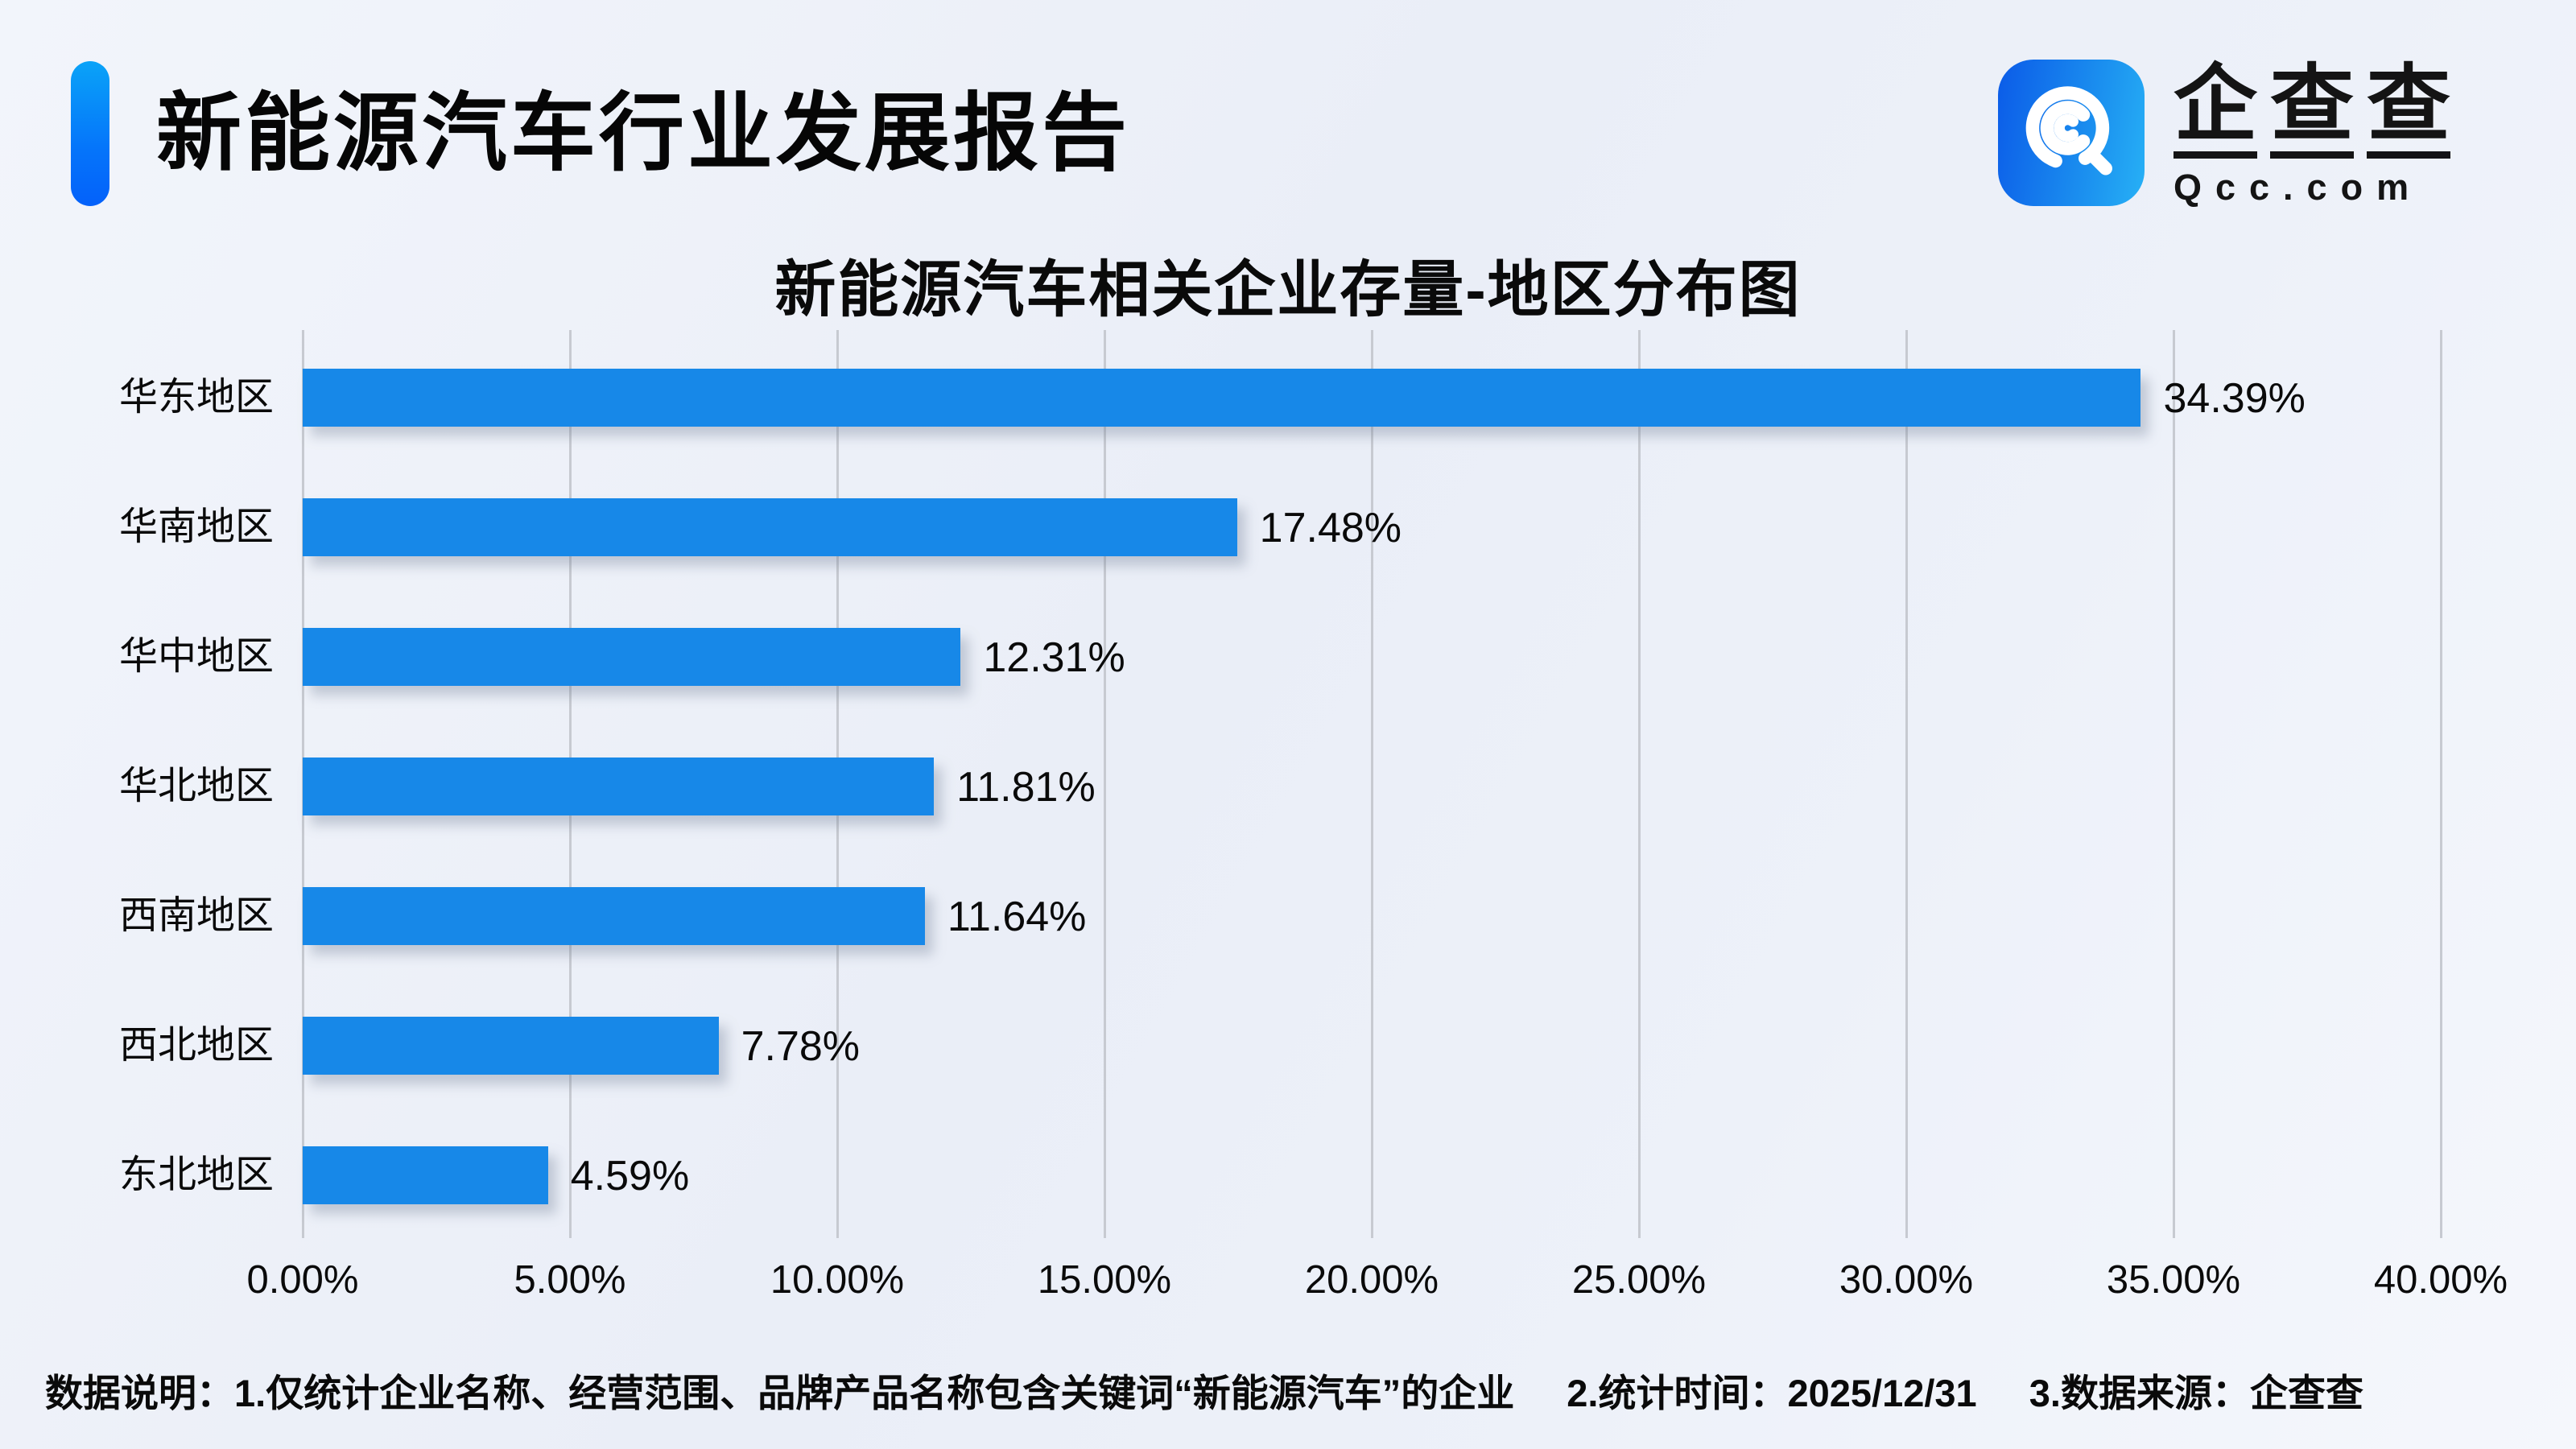 The image size is (2576, 1449). I want to click on footer-part-source: 3.数据来源：企查查, so click(2196, 1393).